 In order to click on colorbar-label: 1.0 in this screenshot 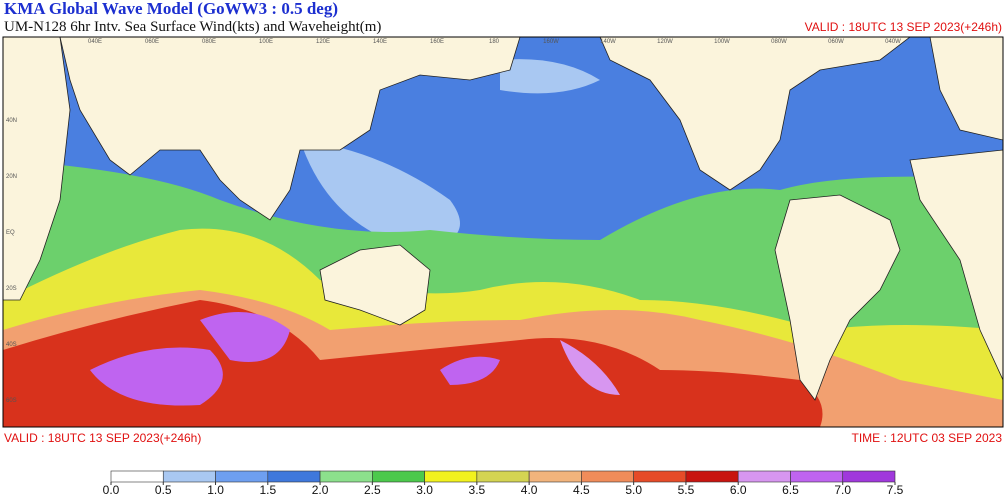, I will do `click(215, 489)`.